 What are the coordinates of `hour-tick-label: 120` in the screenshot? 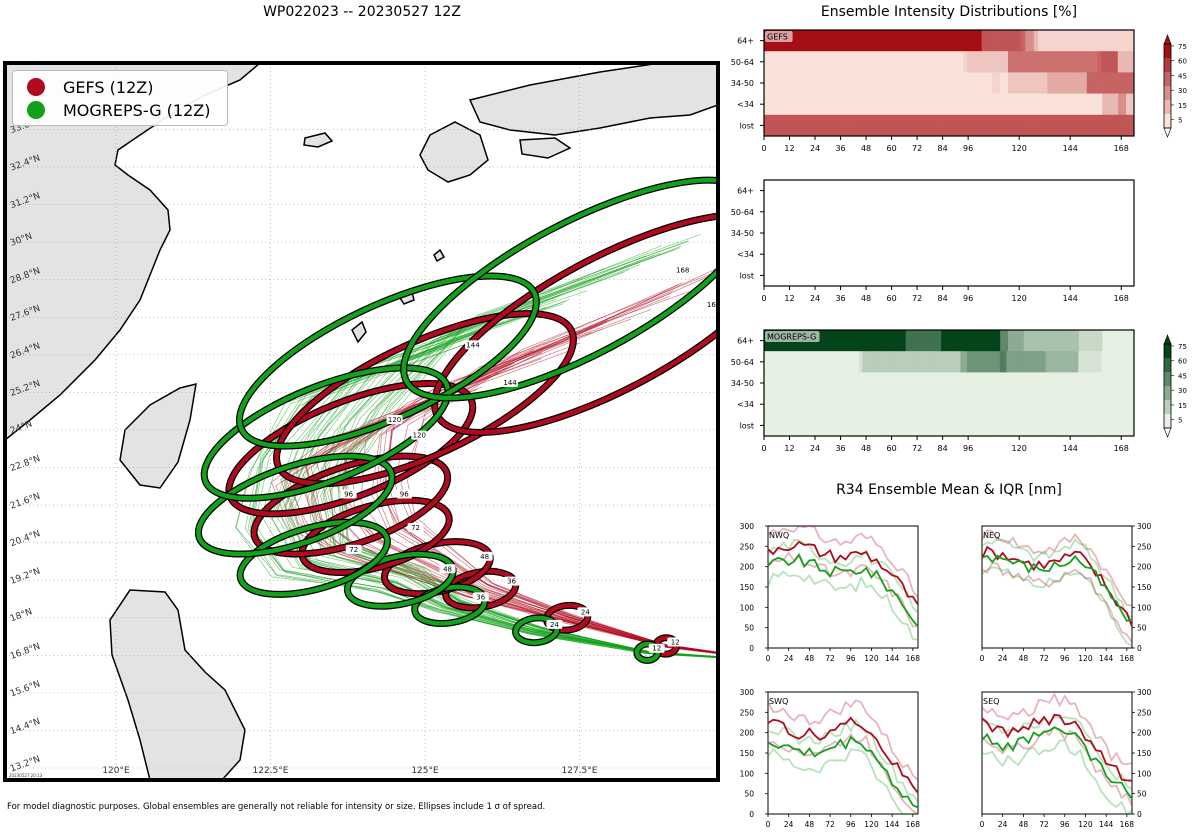 It's located at (1019, 448).